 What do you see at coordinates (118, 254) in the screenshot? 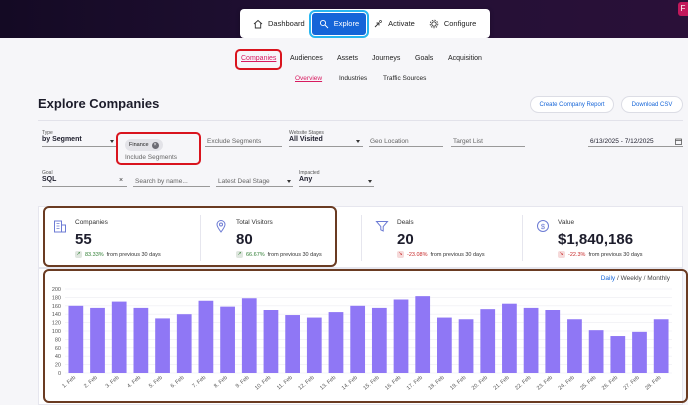
I see `stat-companies-change: ↗ 83.33% from previous 30 days` at bounding box center [118, 254].